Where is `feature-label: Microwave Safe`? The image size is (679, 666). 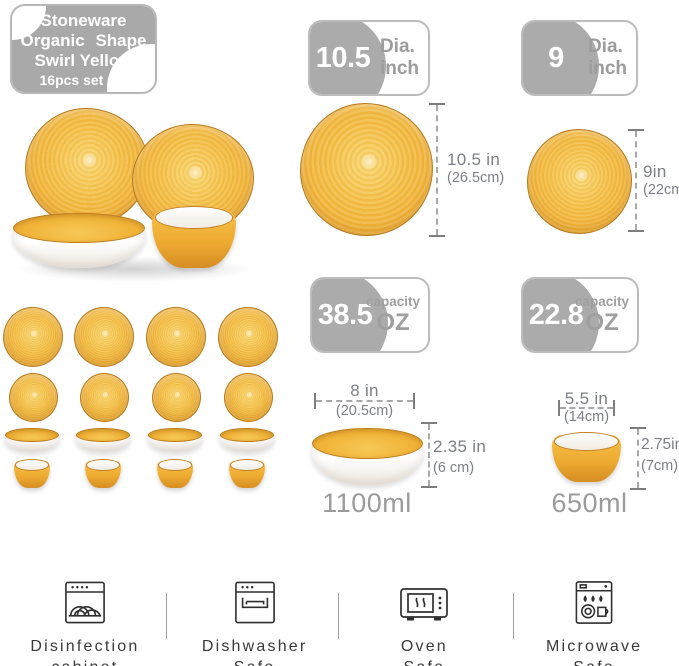 feature-label: Microwave Safe is located at coordinates (594, 651).